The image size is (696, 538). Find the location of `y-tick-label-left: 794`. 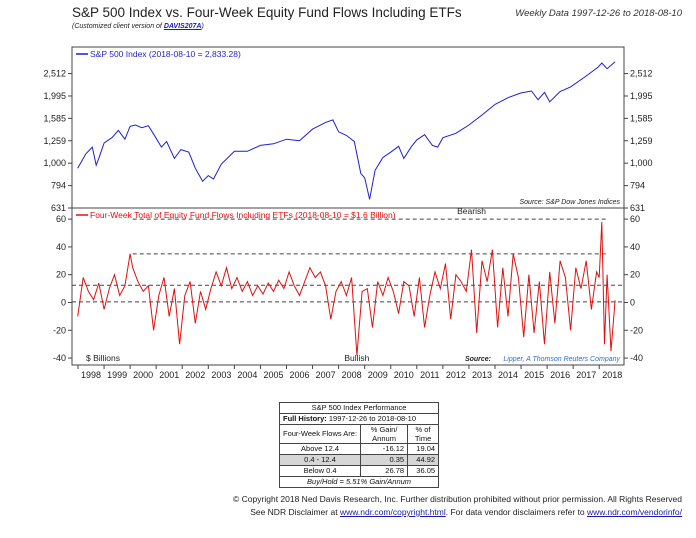

y-tick-label-left: 794 is located at coordinates (58, 186).